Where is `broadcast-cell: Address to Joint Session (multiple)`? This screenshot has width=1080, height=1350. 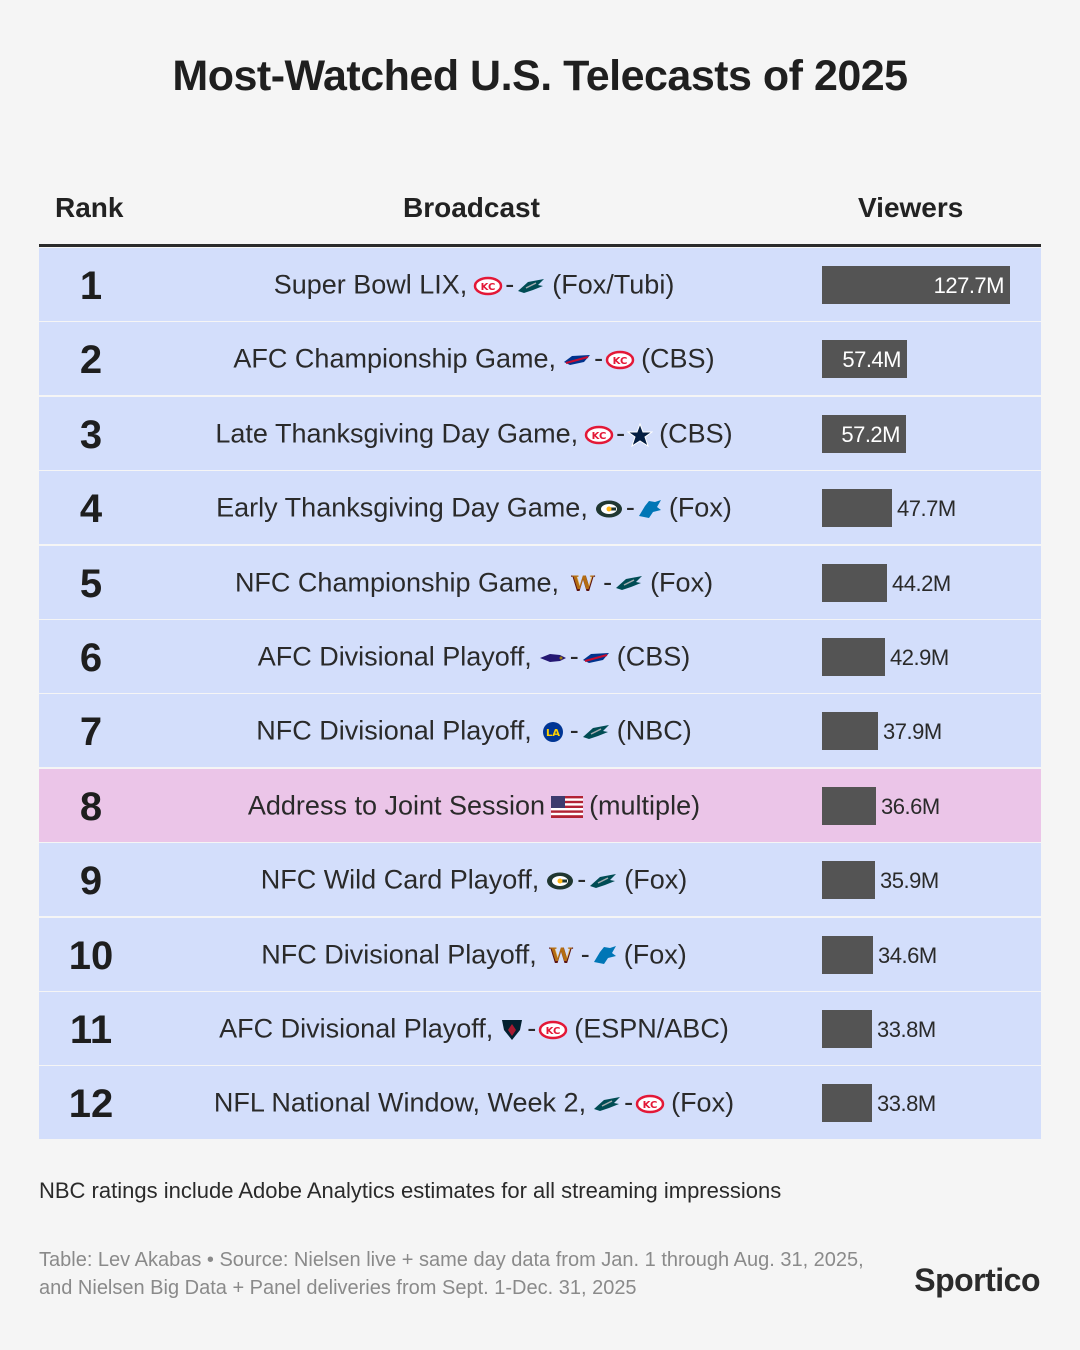
broadcast-cell: Address to Joint Session (multiple) is located at coordinates (474, 805).